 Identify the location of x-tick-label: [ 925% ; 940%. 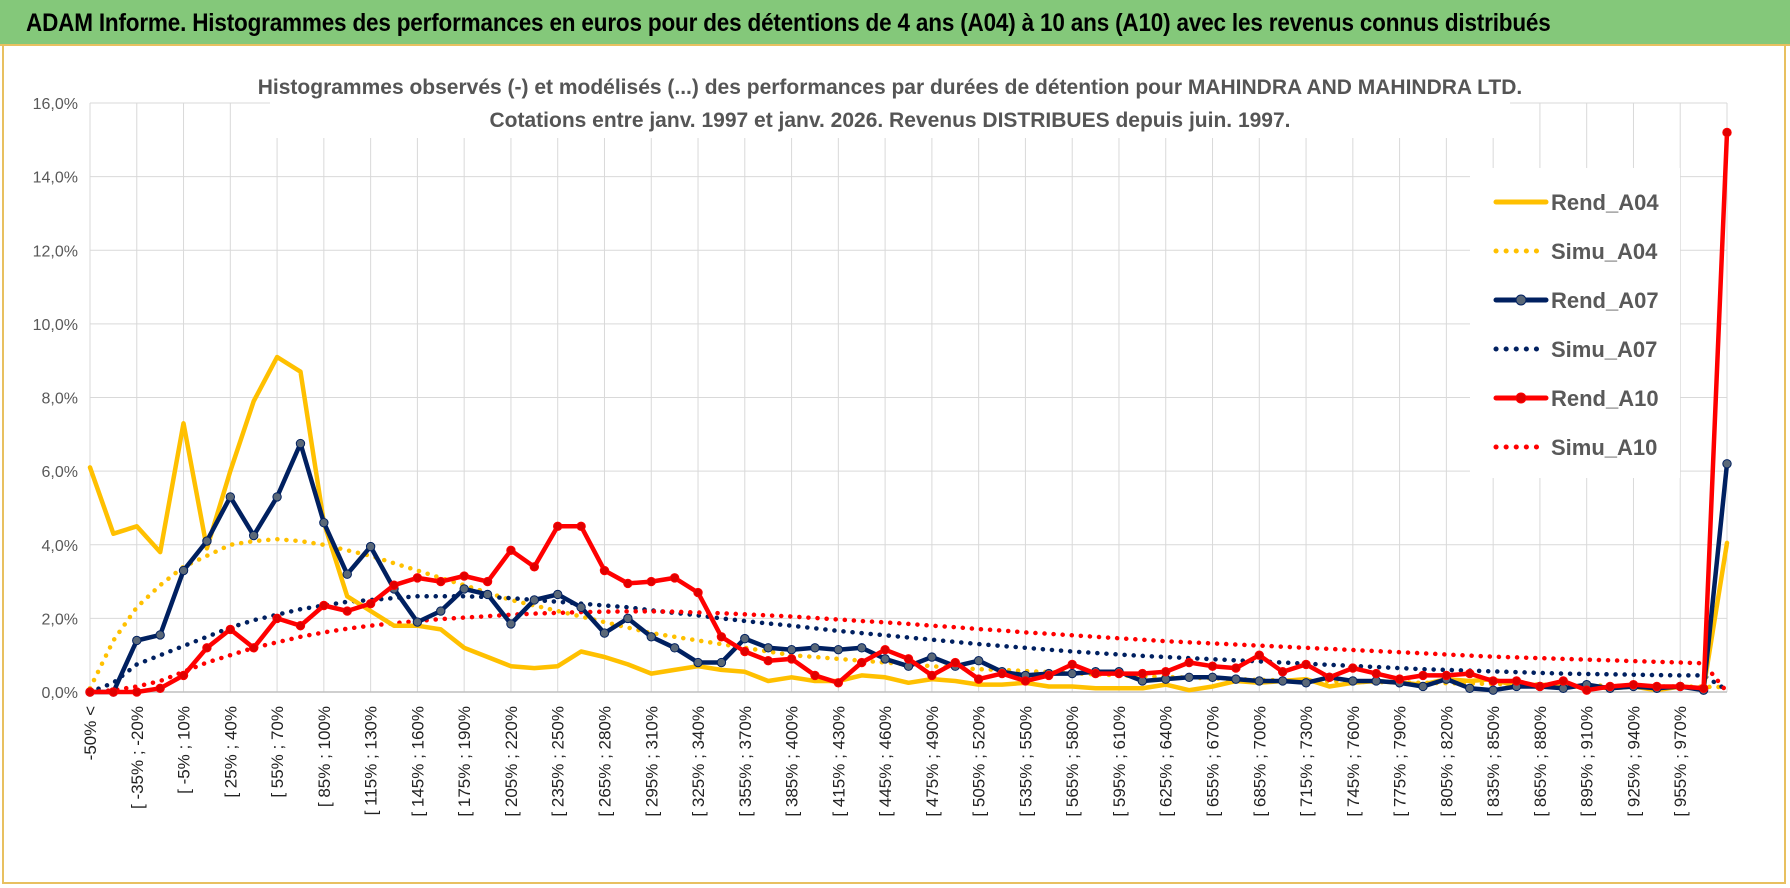
(1633, 761).